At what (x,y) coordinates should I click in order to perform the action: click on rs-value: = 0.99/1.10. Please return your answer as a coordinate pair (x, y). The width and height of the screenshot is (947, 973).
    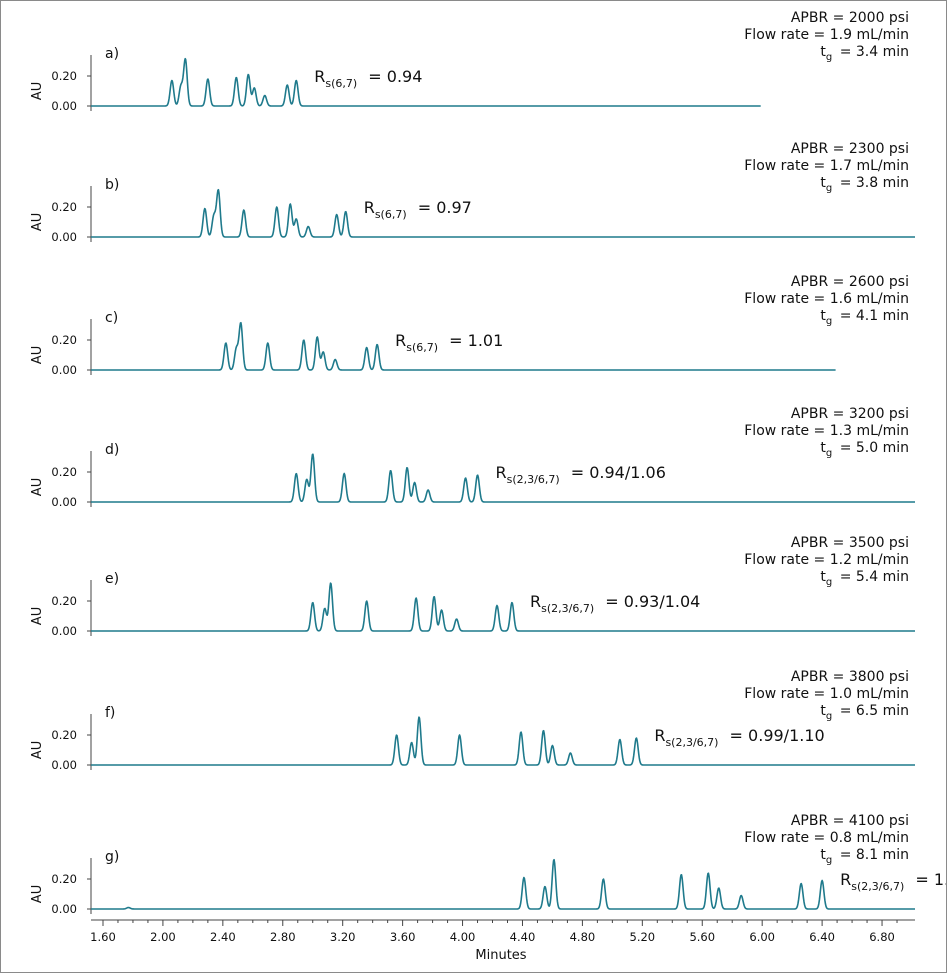
    Looking at the image, I should click on (774, 735).